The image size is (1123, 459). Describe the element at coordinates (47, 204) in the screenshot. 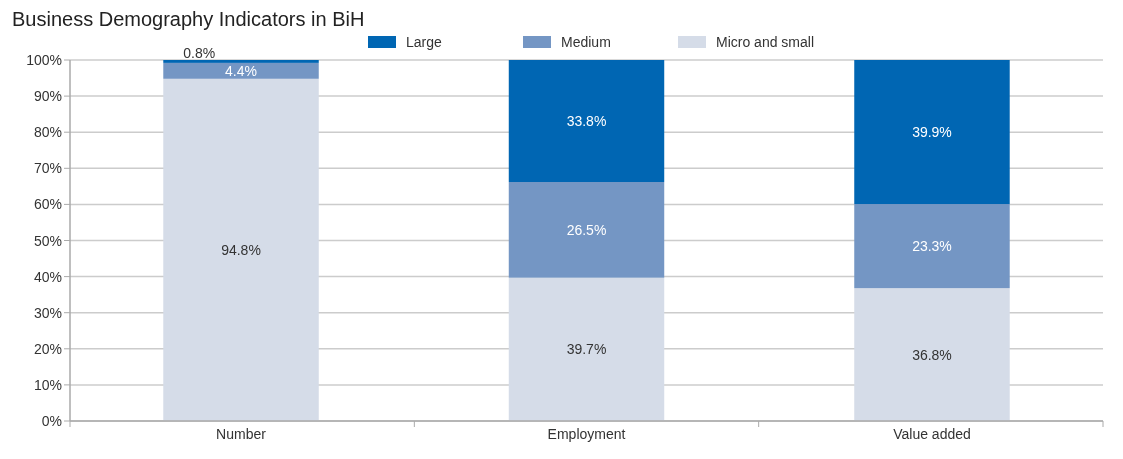

I see `y-tick-label: 60%` at that location.